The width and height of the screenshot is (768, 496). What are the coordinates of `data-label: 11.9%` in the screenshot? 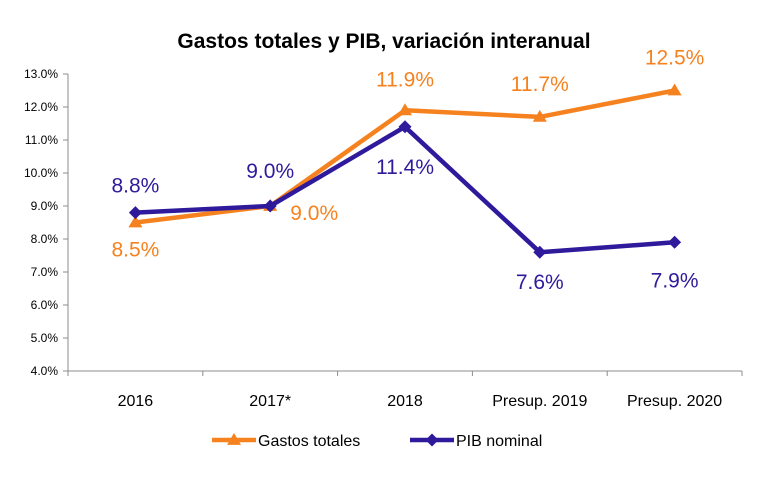 It's located at (405, 79).